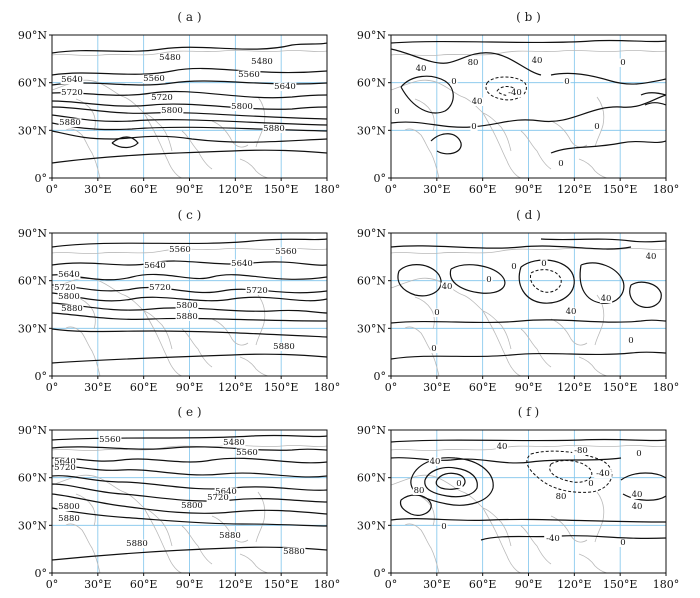 The height and width of the screenshot is (598, 700). What do you see at coordinates (419, 491) in the screenshot?
I see `contour-label: 80` at bounding box center [419, 491].